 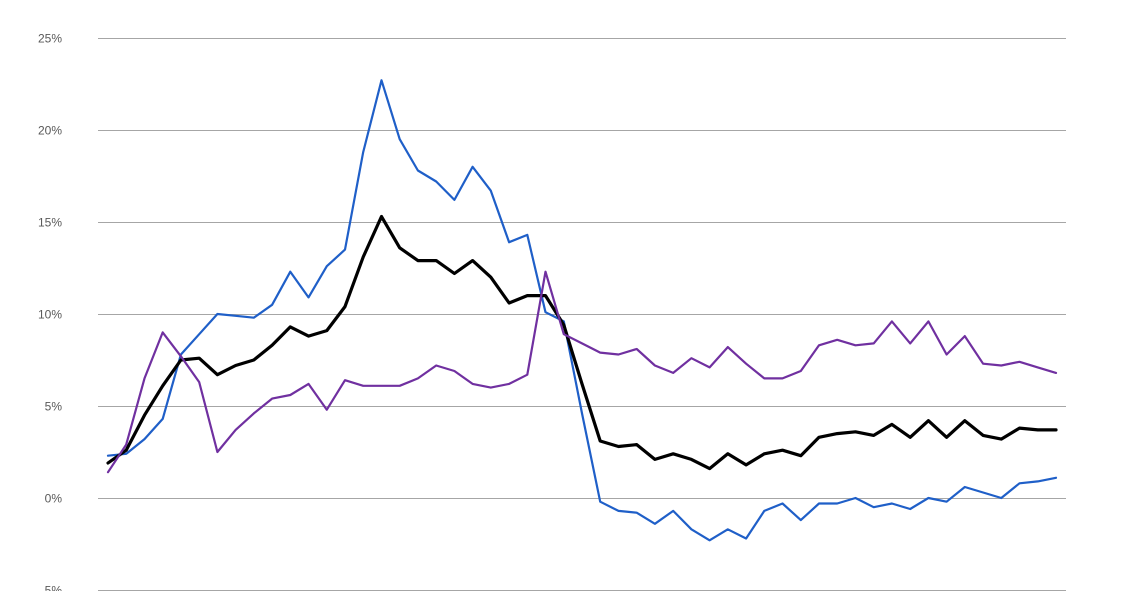 I want to click on y-tick-label: 20%, so click(x=50, y=131).